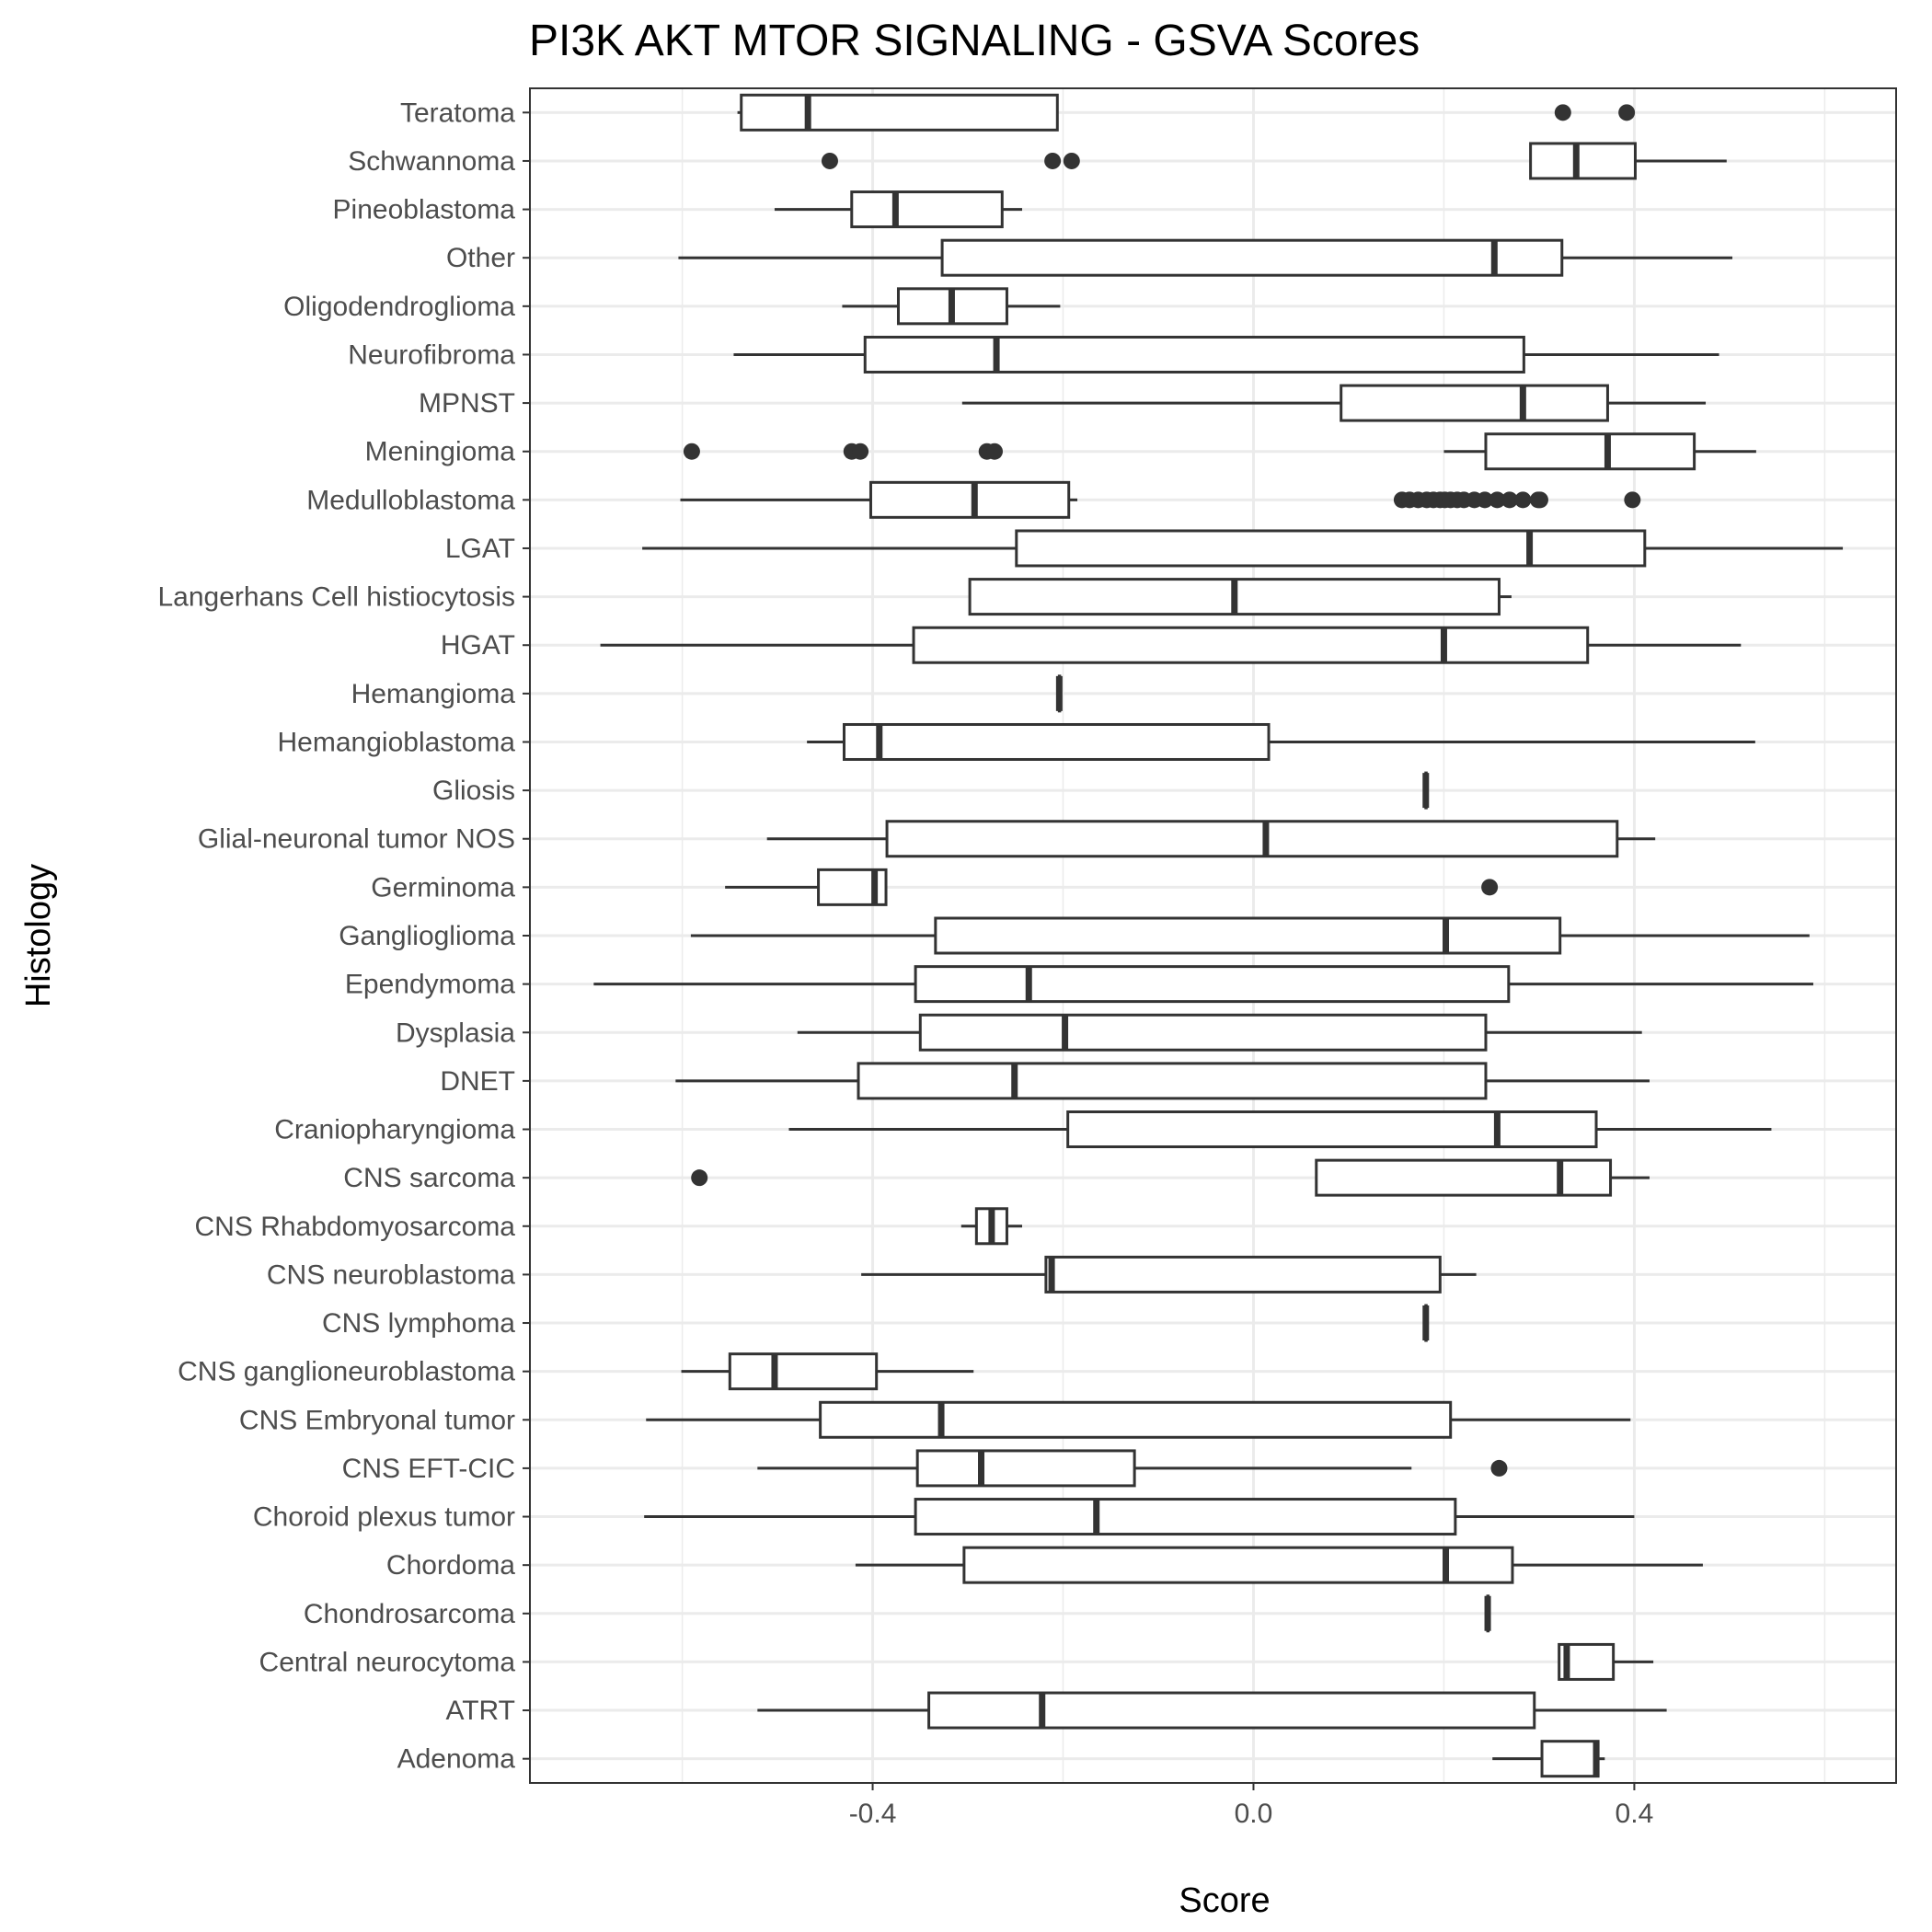 The image size is (1932, 1932). Describe the element at coordinates (1059, 693) in the screenshot. I see `box-hemangioma` at that location.